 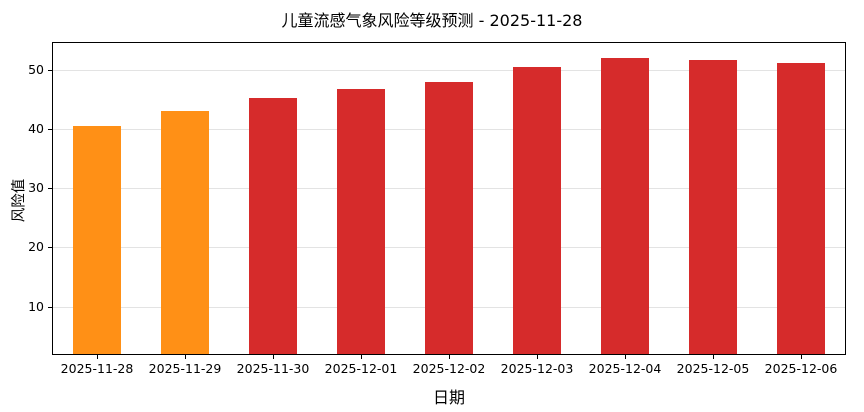 I want to click on y-tick-label: 20, so click(x=36, y=247).